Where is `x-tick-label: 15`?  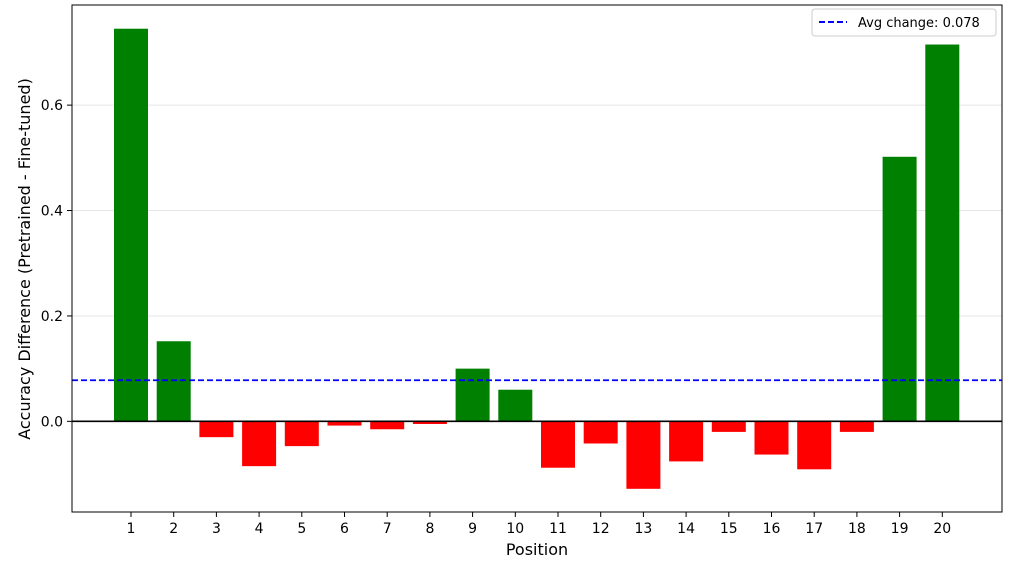
x-tick-label: 15 is located at coordinates (729, 529).